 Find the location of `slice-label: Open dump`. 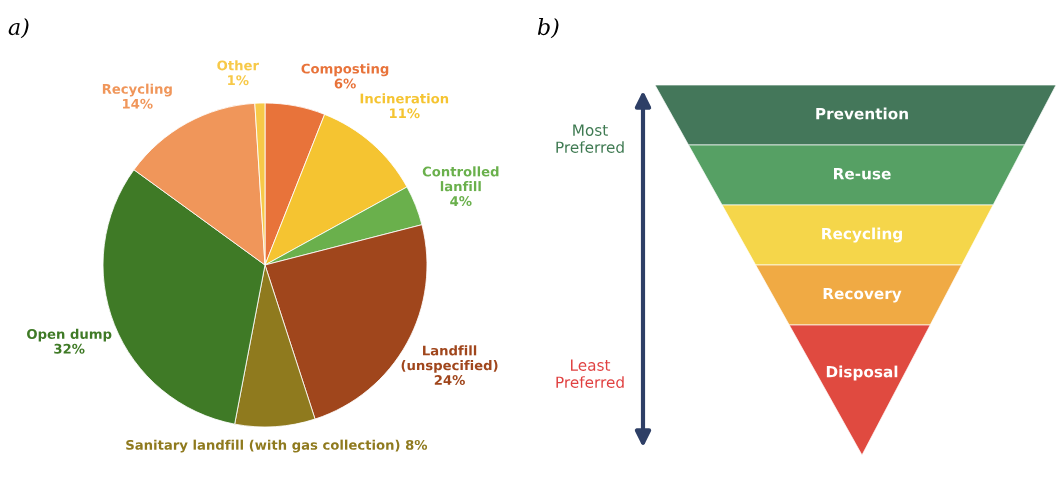

slice-label: Open dump is located at coordinates (69, 335).